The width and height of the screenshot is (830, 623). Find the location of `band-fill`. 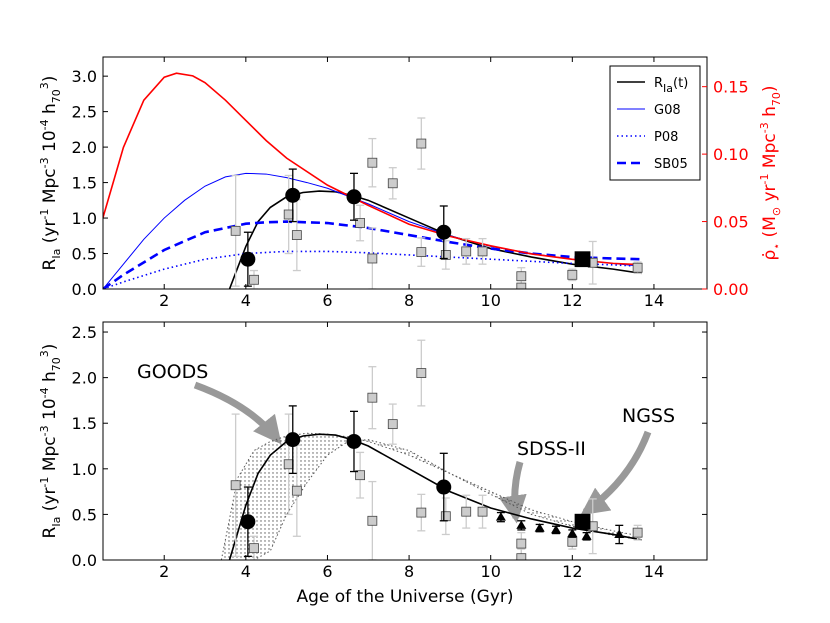

band-fill is located at coordinates (431, 496).